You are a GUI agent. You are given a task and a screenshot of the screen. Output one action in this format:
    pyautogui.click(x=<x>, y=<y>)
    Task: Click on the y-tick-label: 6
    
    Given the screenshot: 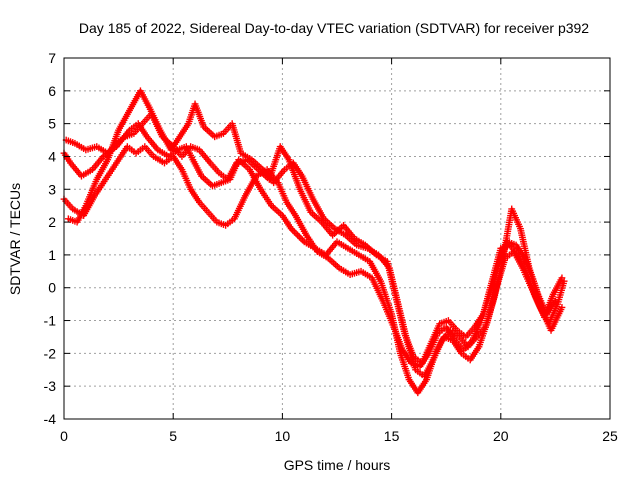 What is the action you would take?
    pyautogui.click(x=52, y=91)
    